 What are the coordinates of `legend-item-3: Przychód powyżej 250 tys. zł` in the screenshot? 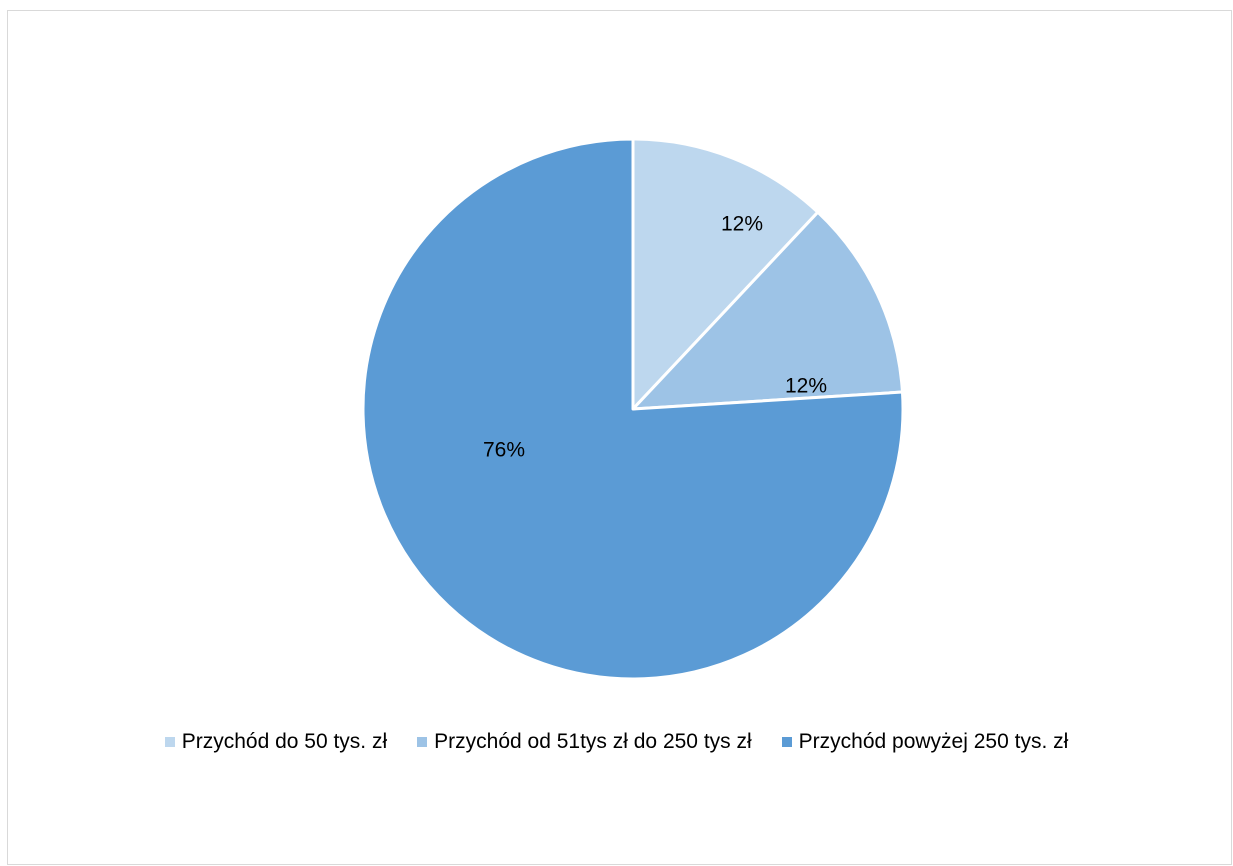 It's located at (925, 742).